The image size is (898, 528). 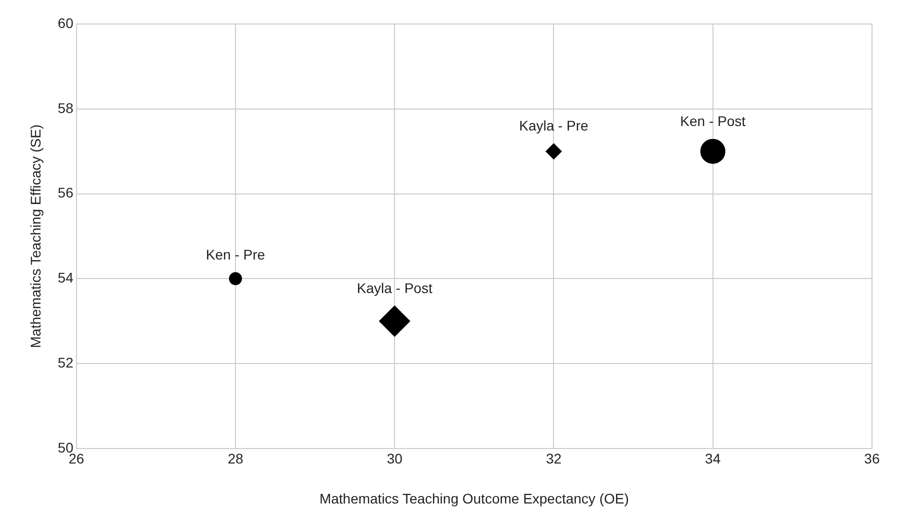 I want to click on series-label: Kayla - Pre, so click(x=554, y=126).